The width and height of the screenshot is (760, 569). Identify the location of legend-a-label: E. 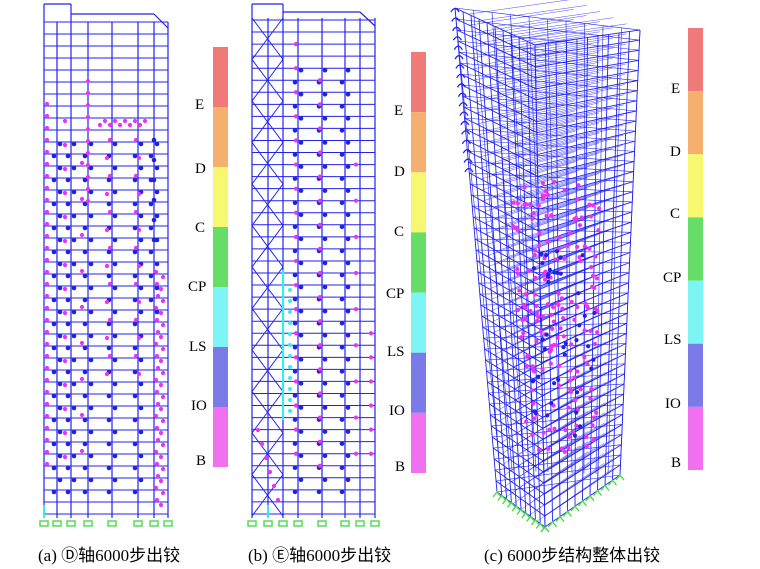
(200, 105).